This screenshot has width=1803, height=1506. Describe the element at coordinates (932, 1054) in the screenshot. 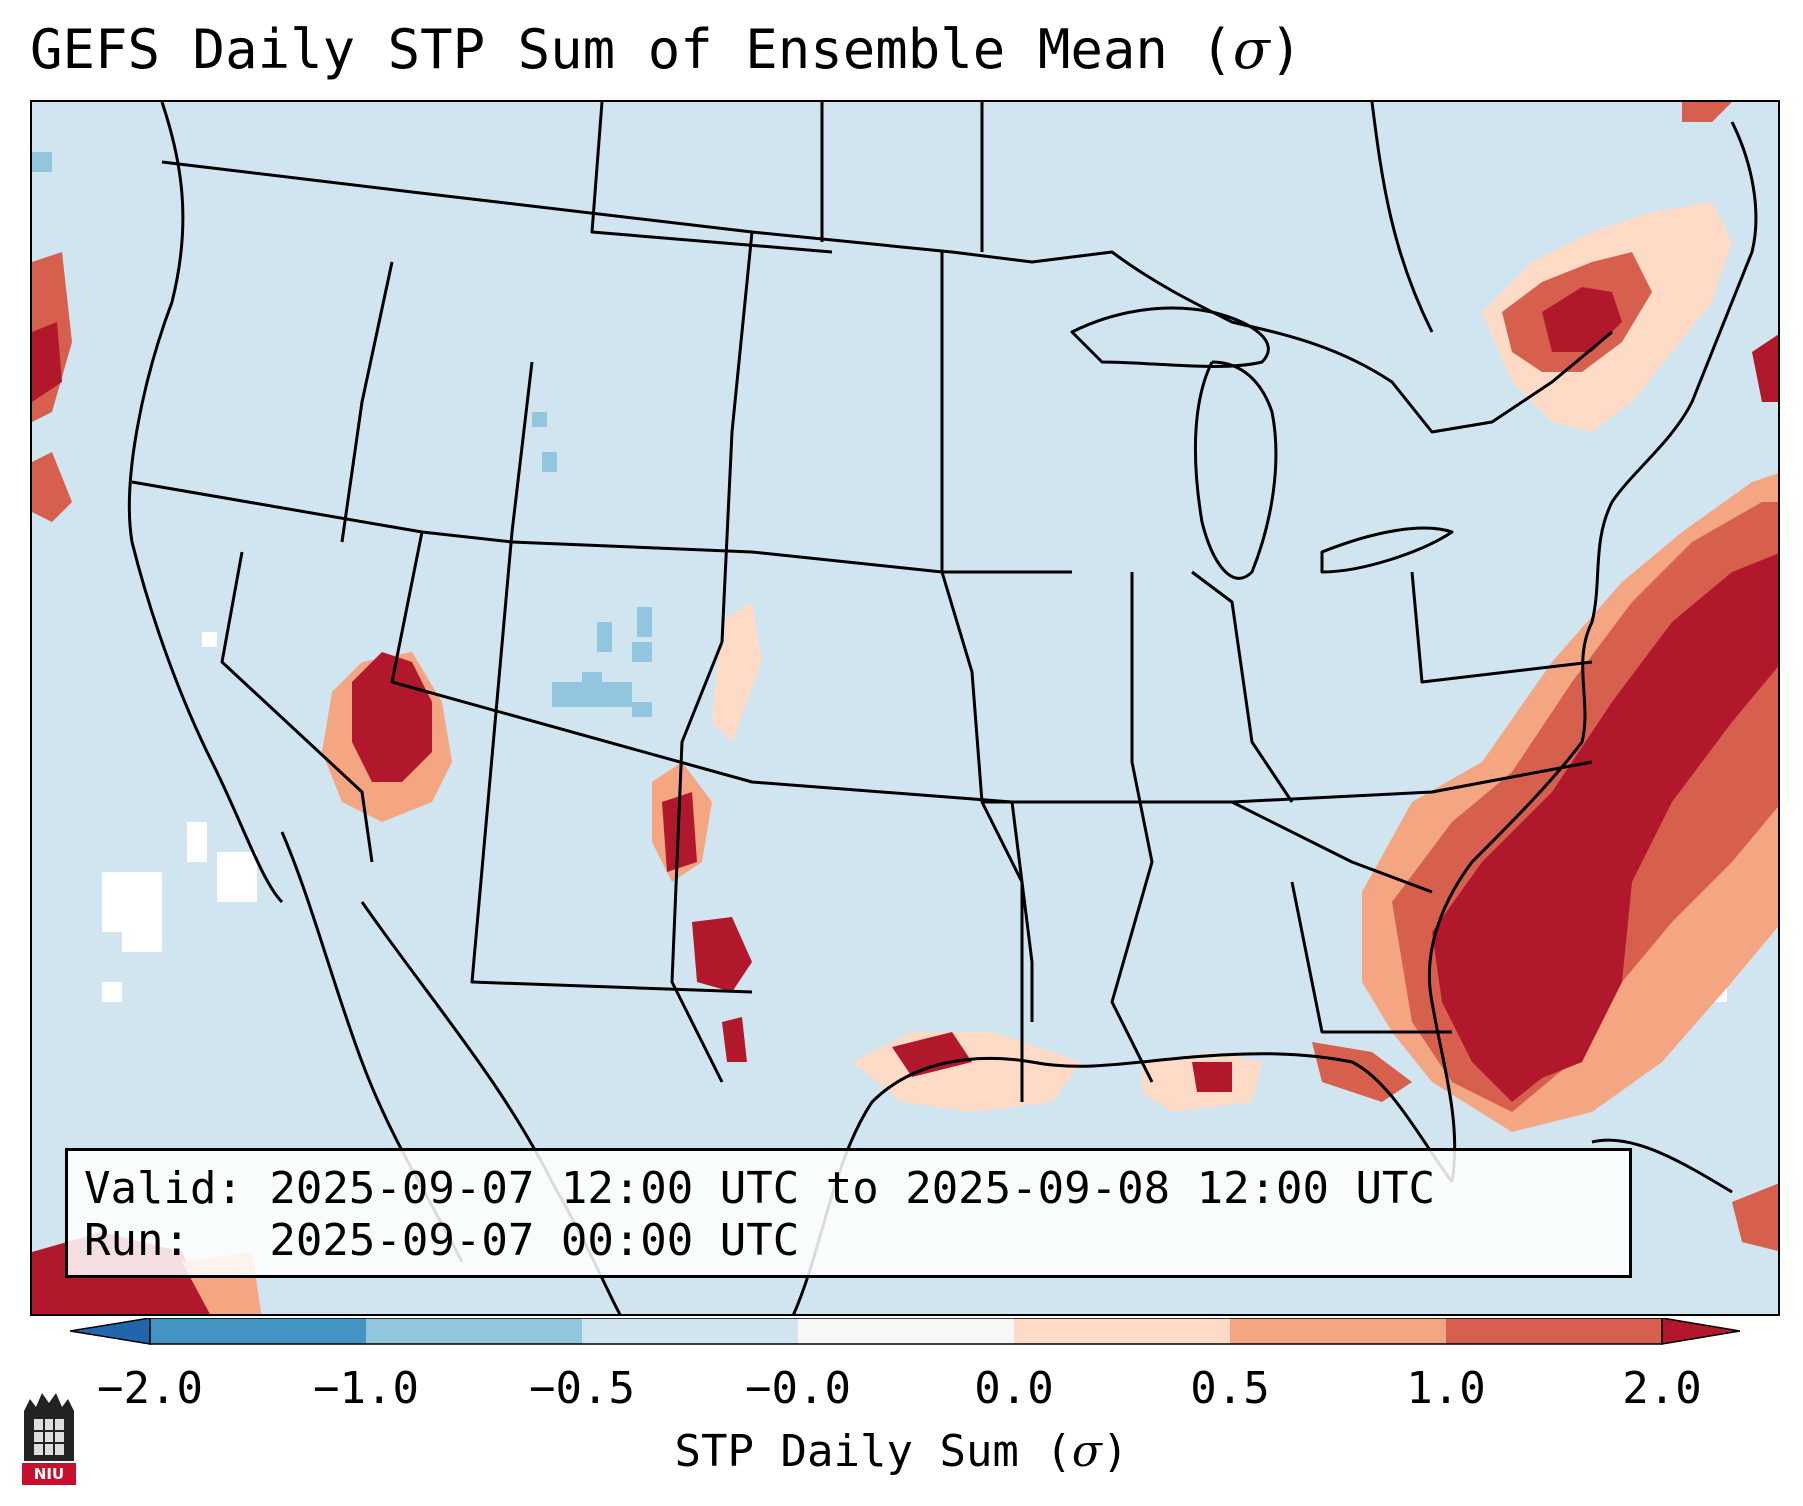

I see `stp-gulf-dark` at that location.